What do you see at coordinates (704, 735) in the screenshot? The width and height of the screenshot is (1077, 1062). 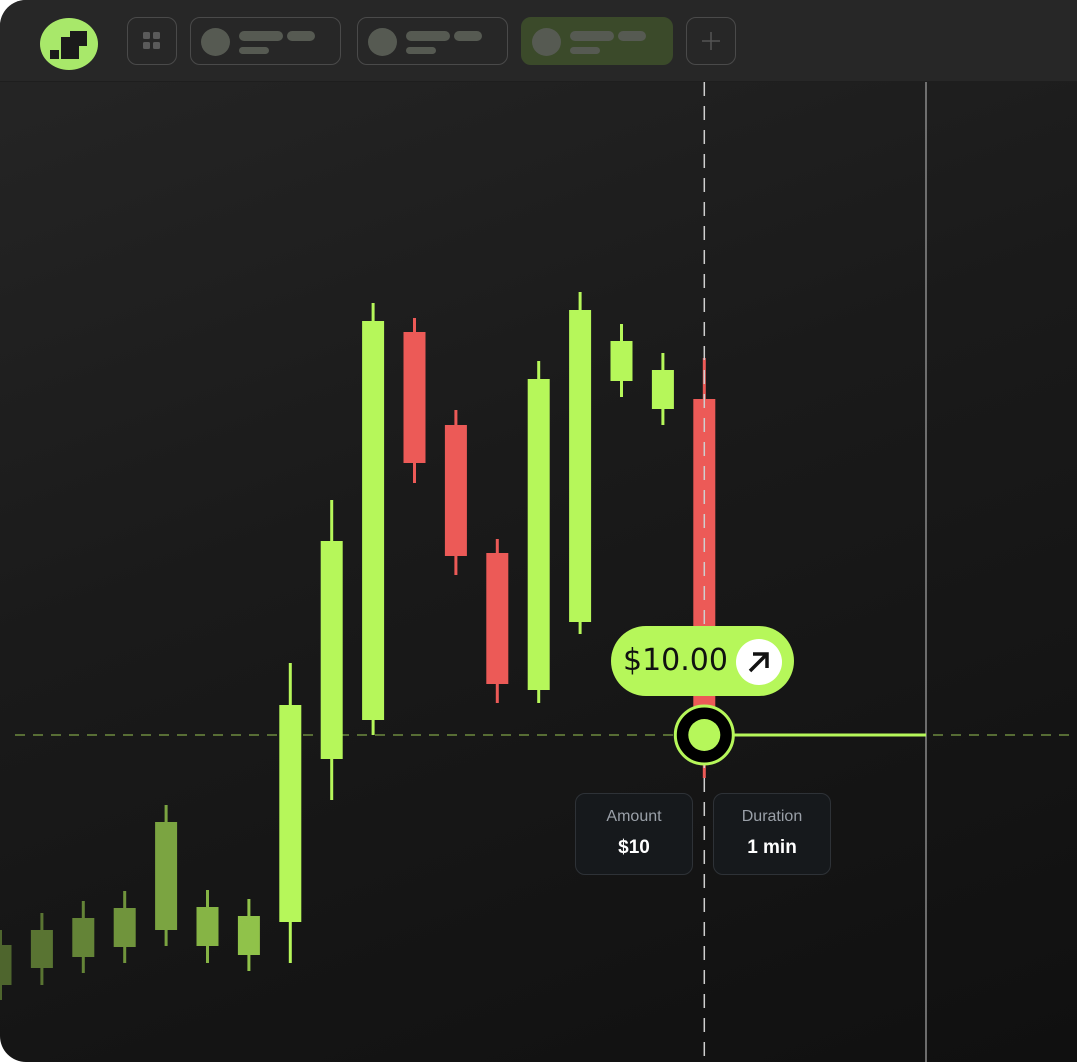 I see `trade-marker-dot` at bounding box center [704, 735].